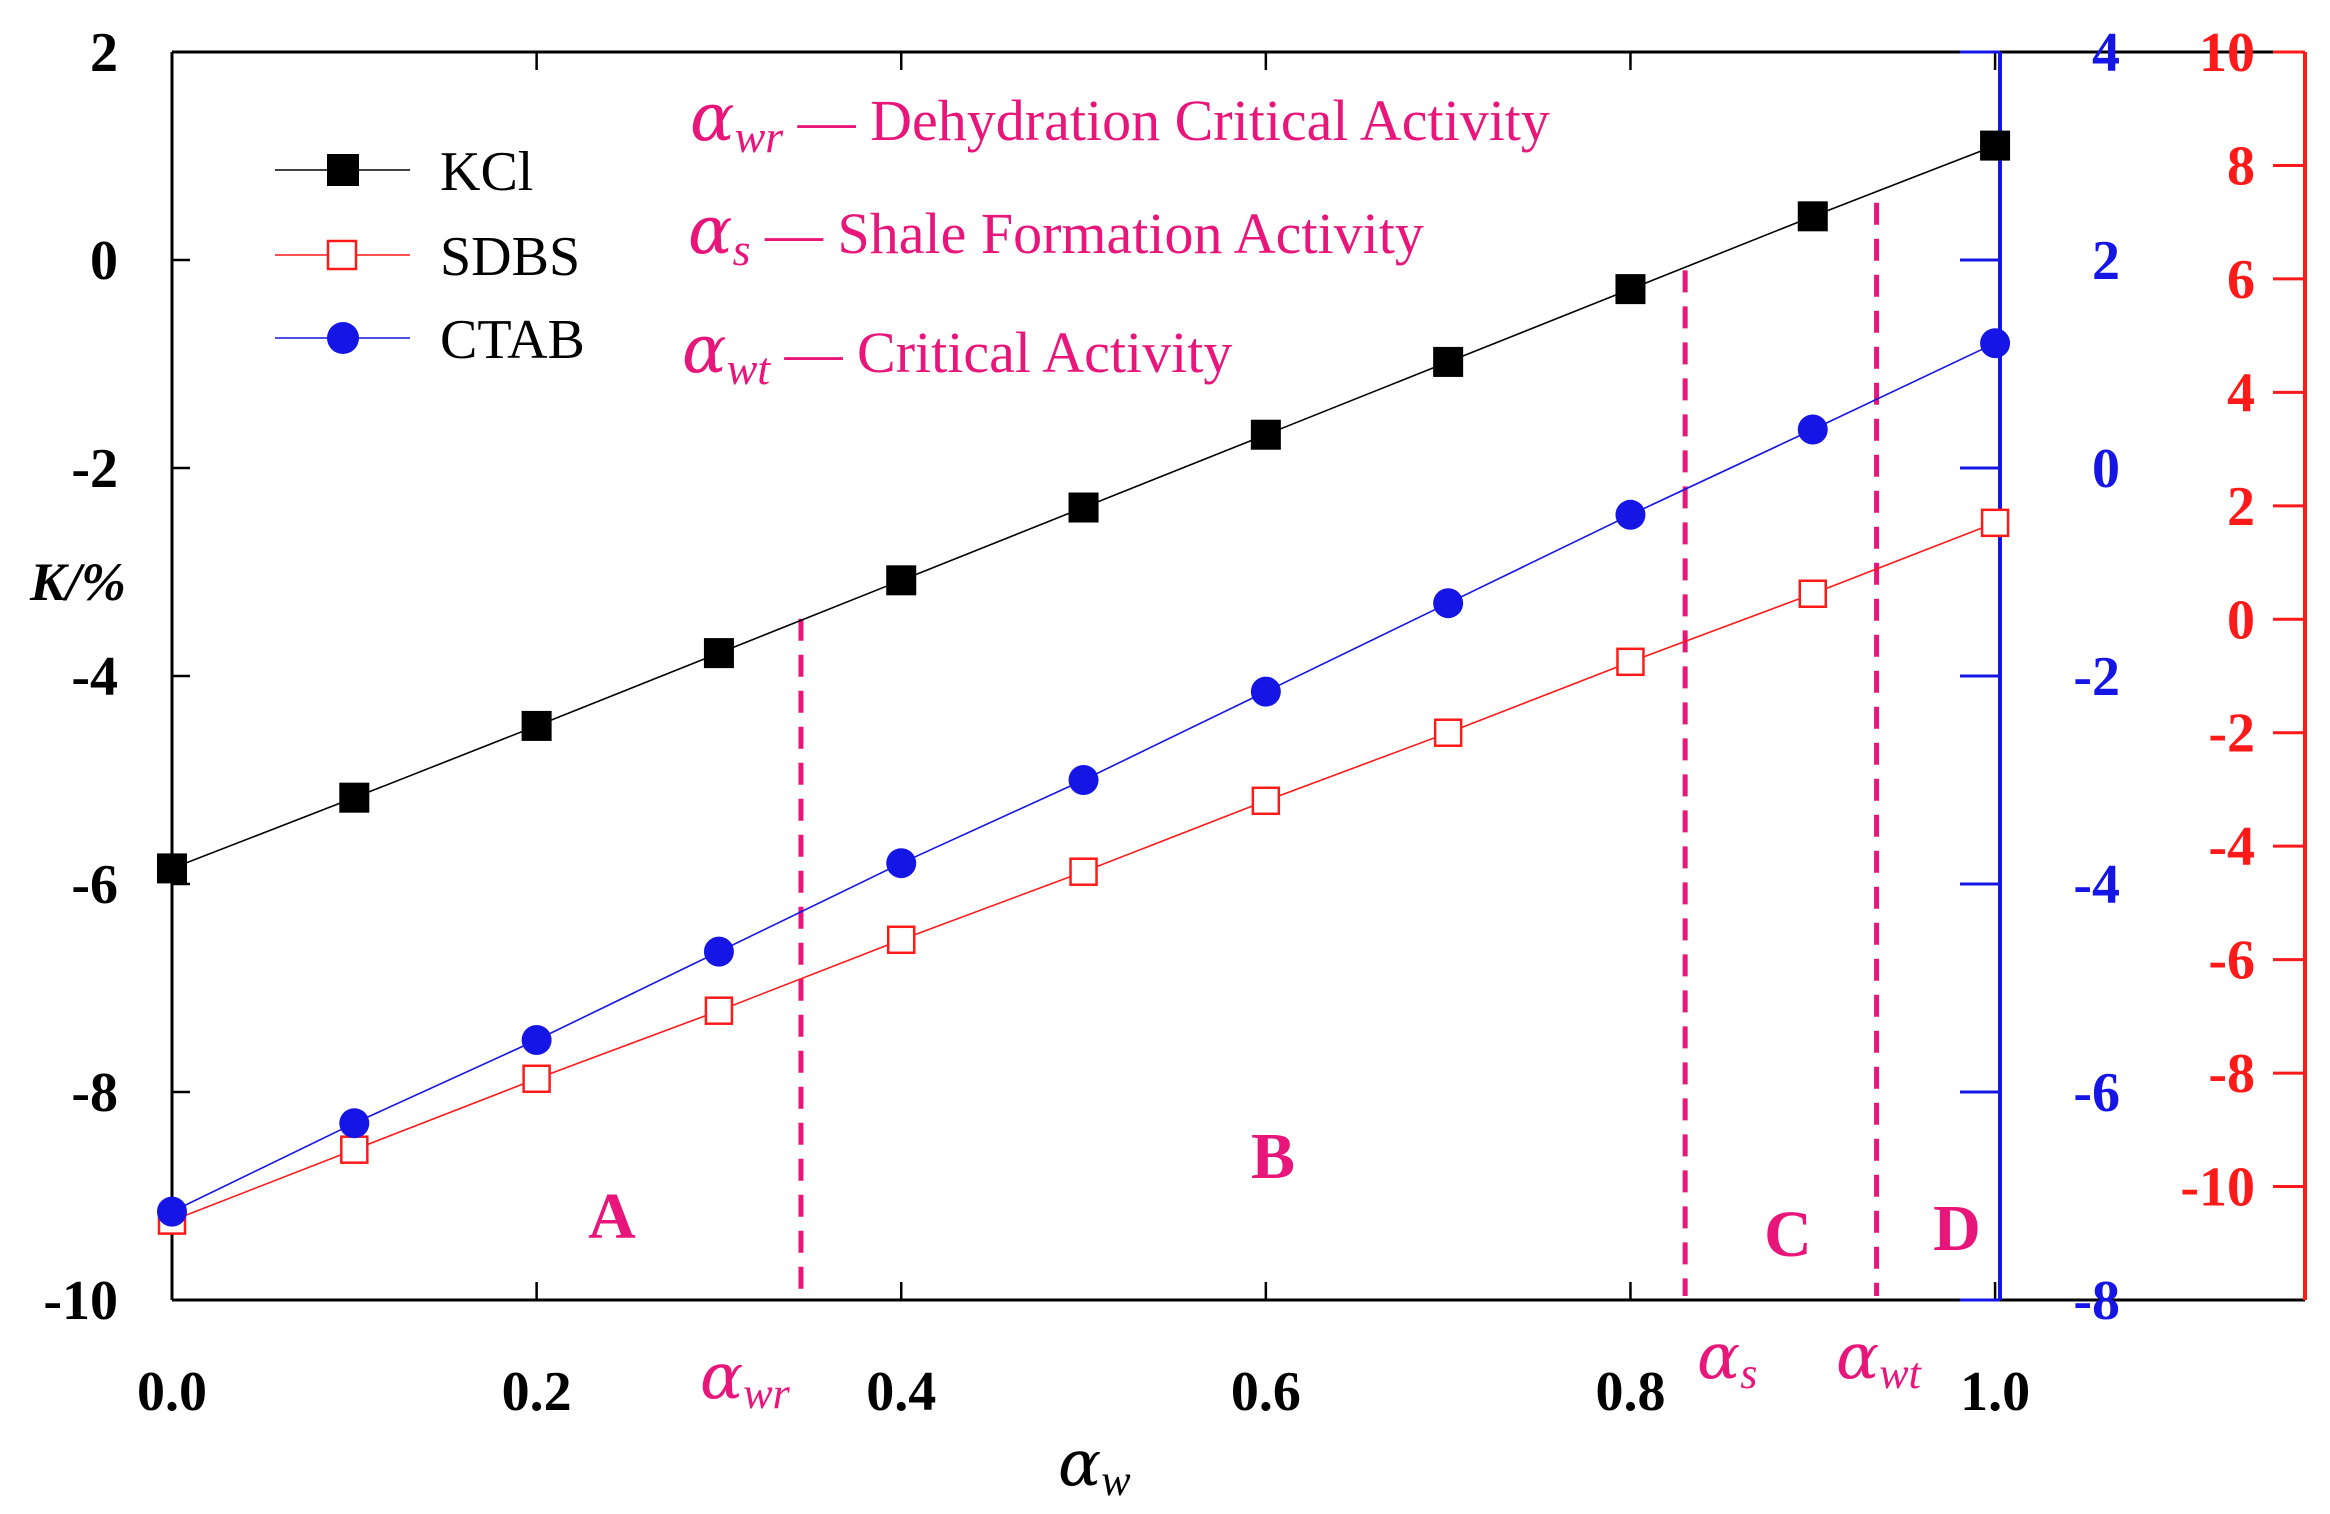 This screenshot has height=1514, width=2330. I want to click on x-symbol-as-sub: s, so click(1748, 1373).